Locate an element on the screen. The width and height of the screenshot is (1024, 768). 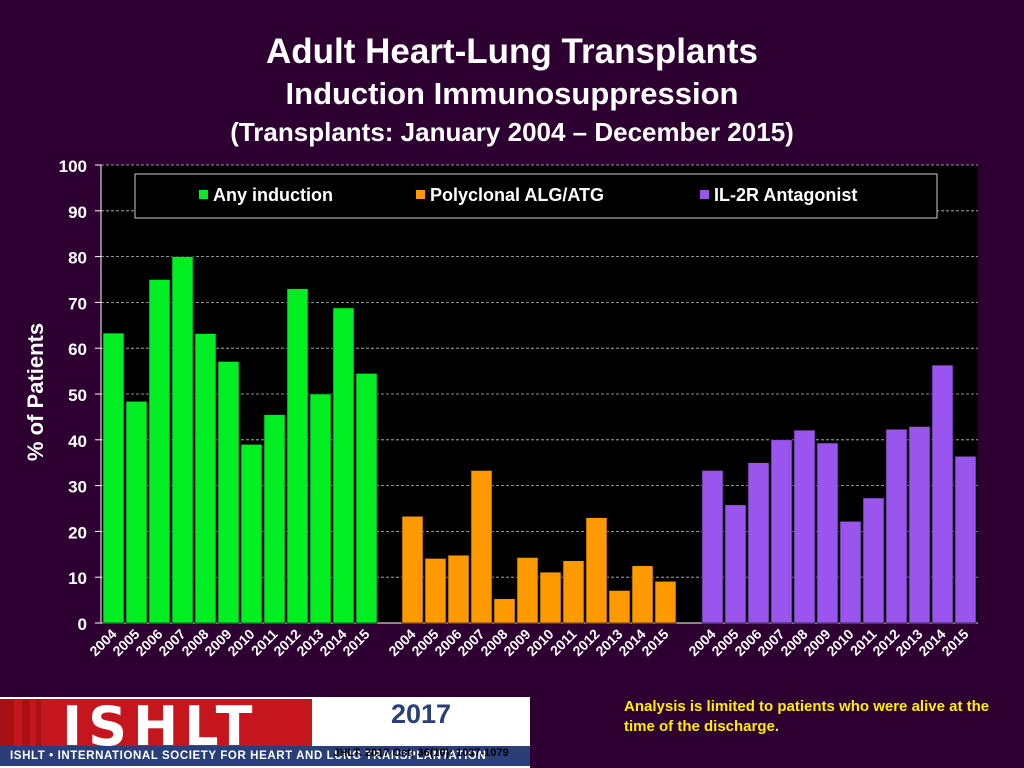
ishlt-logo-banner: ISHLT is located at coordinates (156, 722).